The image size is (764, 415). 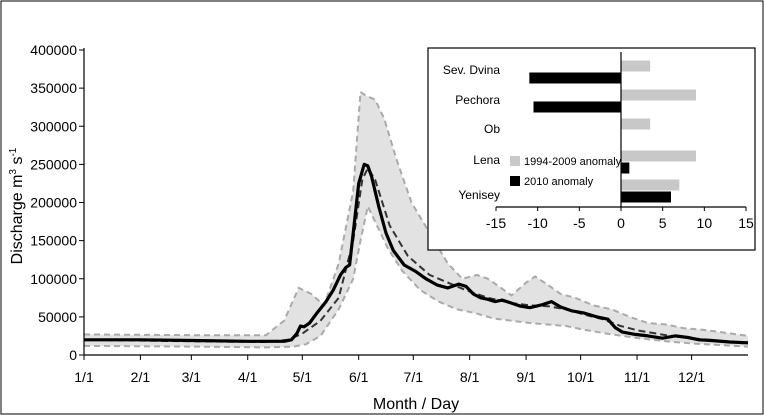 I want to click on inset-category-label: Yenisey, so click(x=479, y=195).